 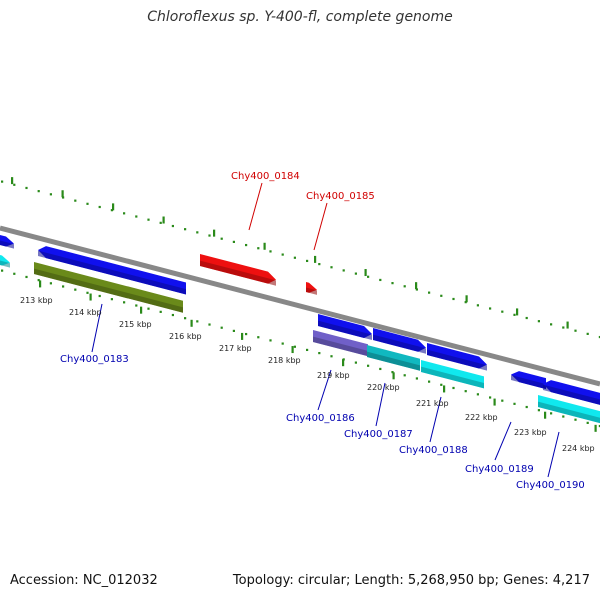 What do you see at coordinates (569, 412) in the screenshot?
I see `gene-chy400-0190-shadow` at bounding box center [569, 412].